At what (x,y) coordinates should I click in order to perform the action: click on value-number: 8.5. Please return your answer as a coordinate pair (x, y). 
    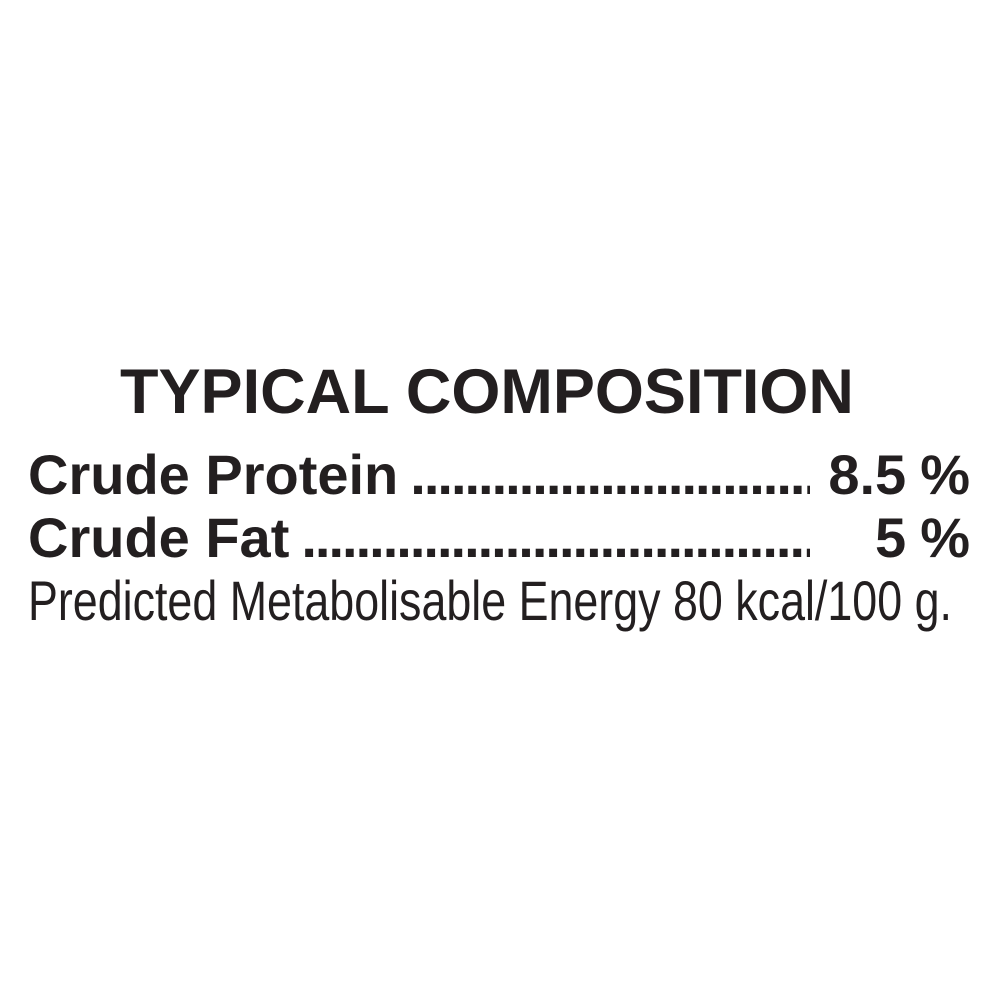
    Looking at the image, I should click on (867, 474).